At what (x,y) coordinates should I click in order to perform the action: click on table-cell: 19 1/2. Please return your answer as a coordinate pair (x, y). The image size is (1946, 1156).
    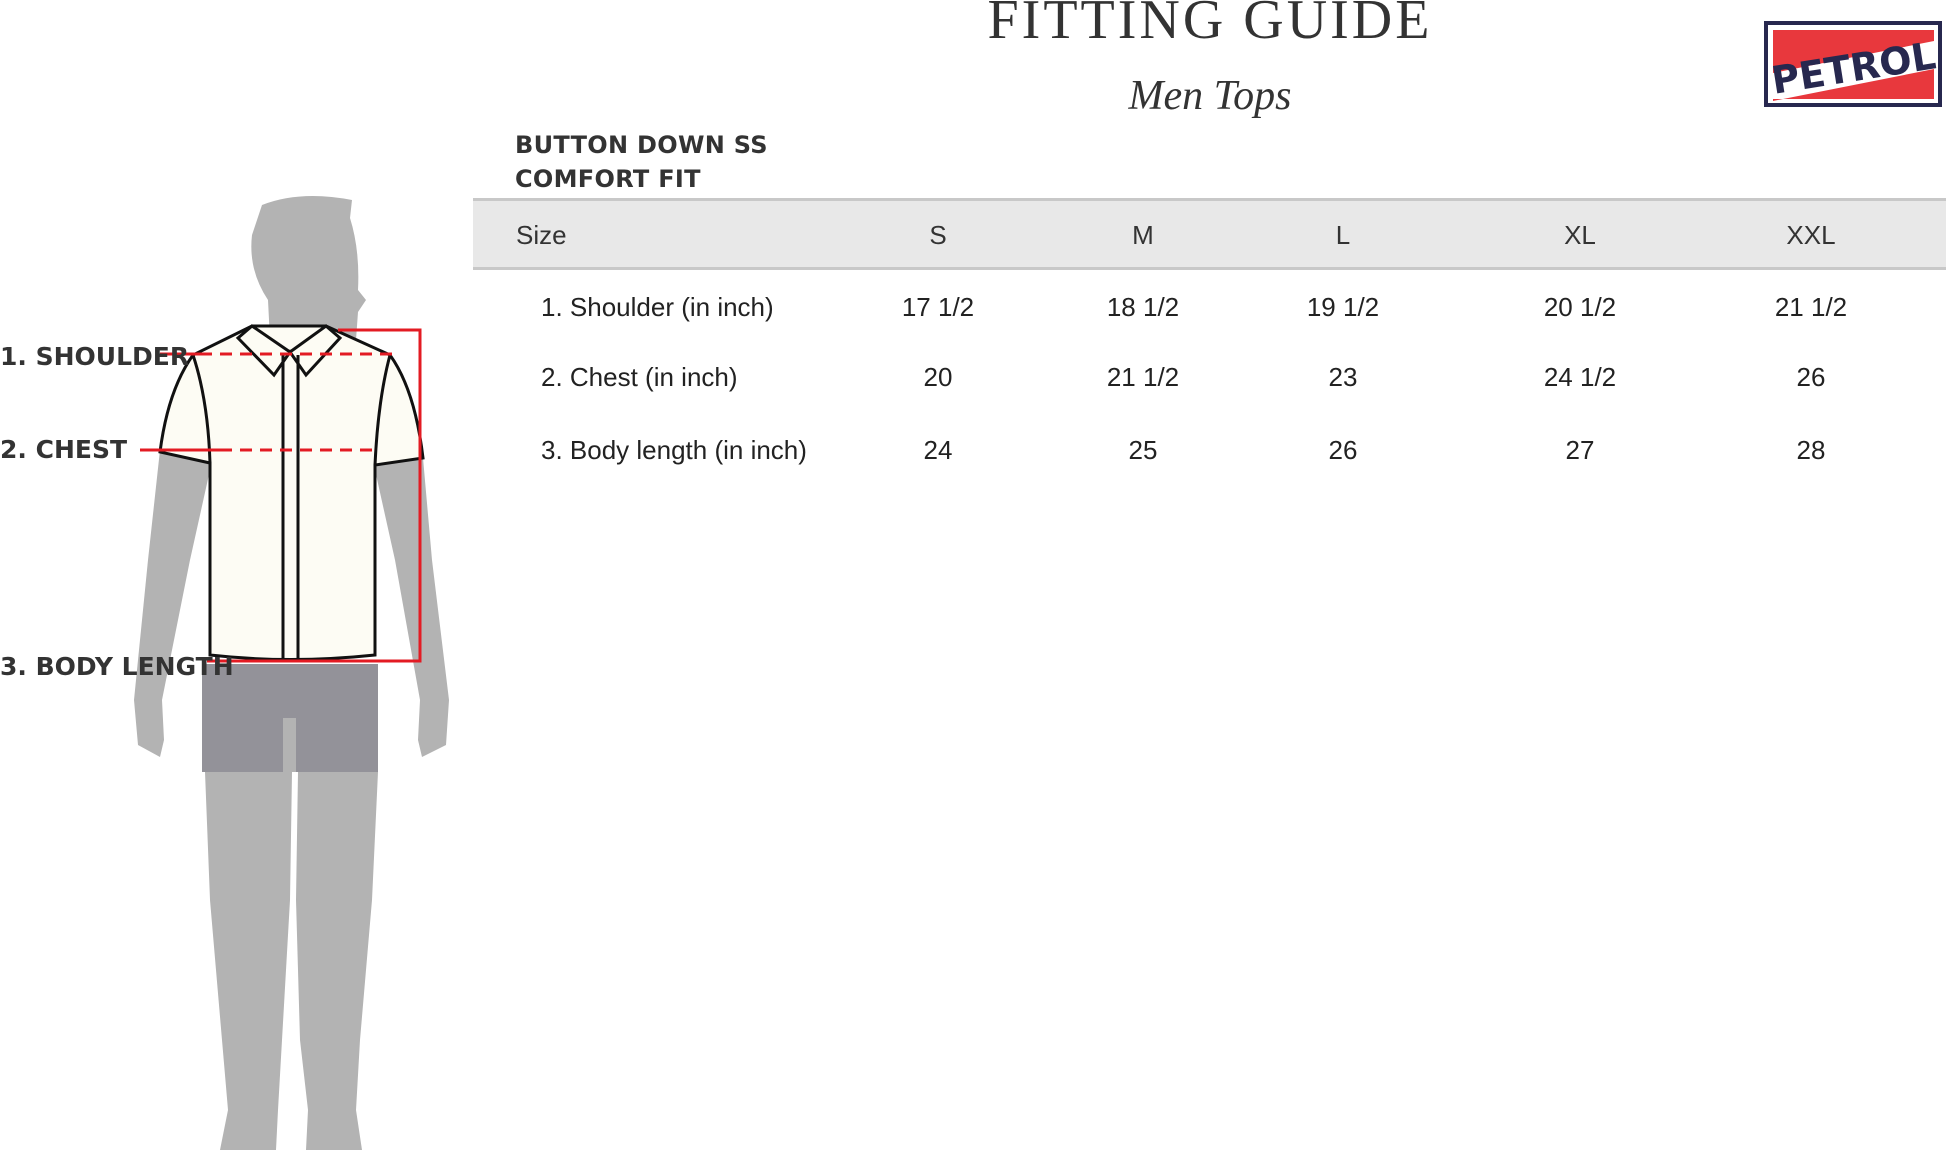
    Looking at the image, I should click on (1343, 307).